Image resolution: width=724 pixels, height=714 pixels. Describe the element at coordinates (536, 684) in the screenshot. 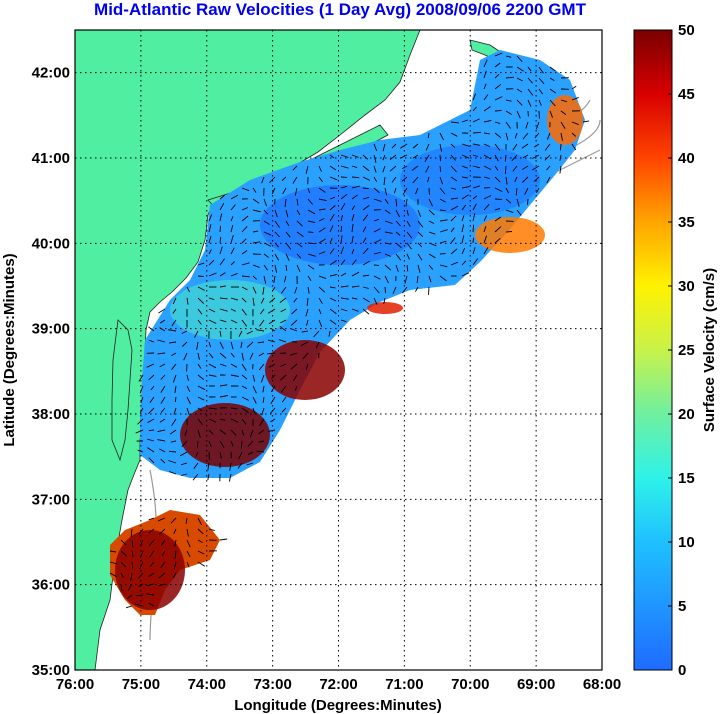

I see `longitude-tick-label: 69:00` at that location.